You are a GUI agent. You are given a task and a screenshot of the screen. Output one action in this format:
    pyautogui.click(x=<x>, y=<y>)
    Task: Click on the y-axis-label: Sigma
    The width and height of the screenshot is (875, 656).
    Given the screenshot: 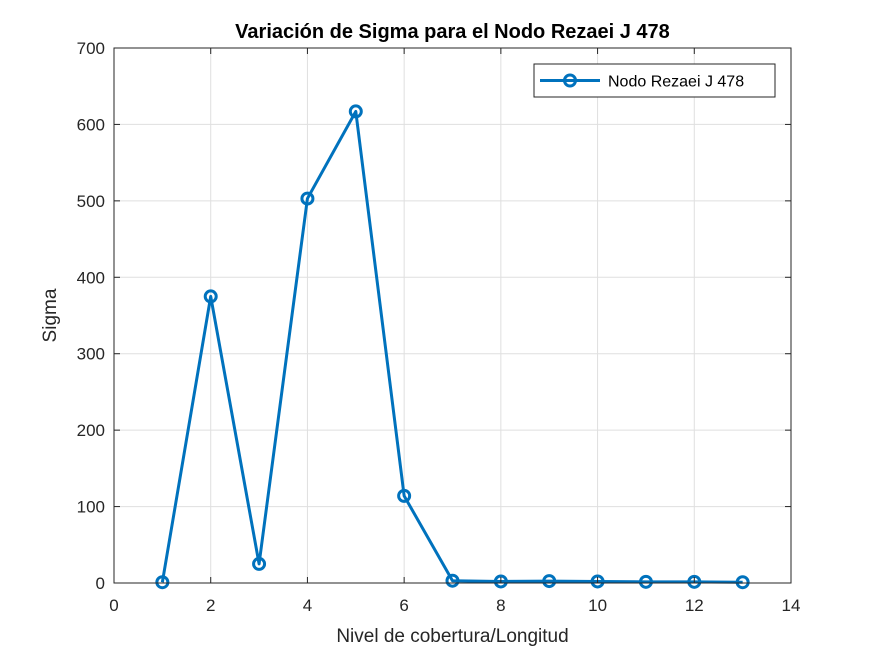 What is the action you would take?
    pyautogui.click(x=50, y=315)
    